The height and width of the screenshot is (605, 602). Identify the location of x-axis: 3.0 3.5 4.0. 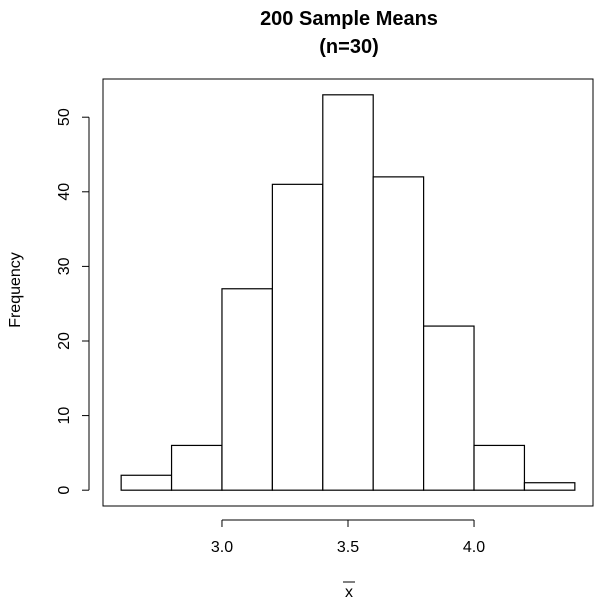
(348, 537).